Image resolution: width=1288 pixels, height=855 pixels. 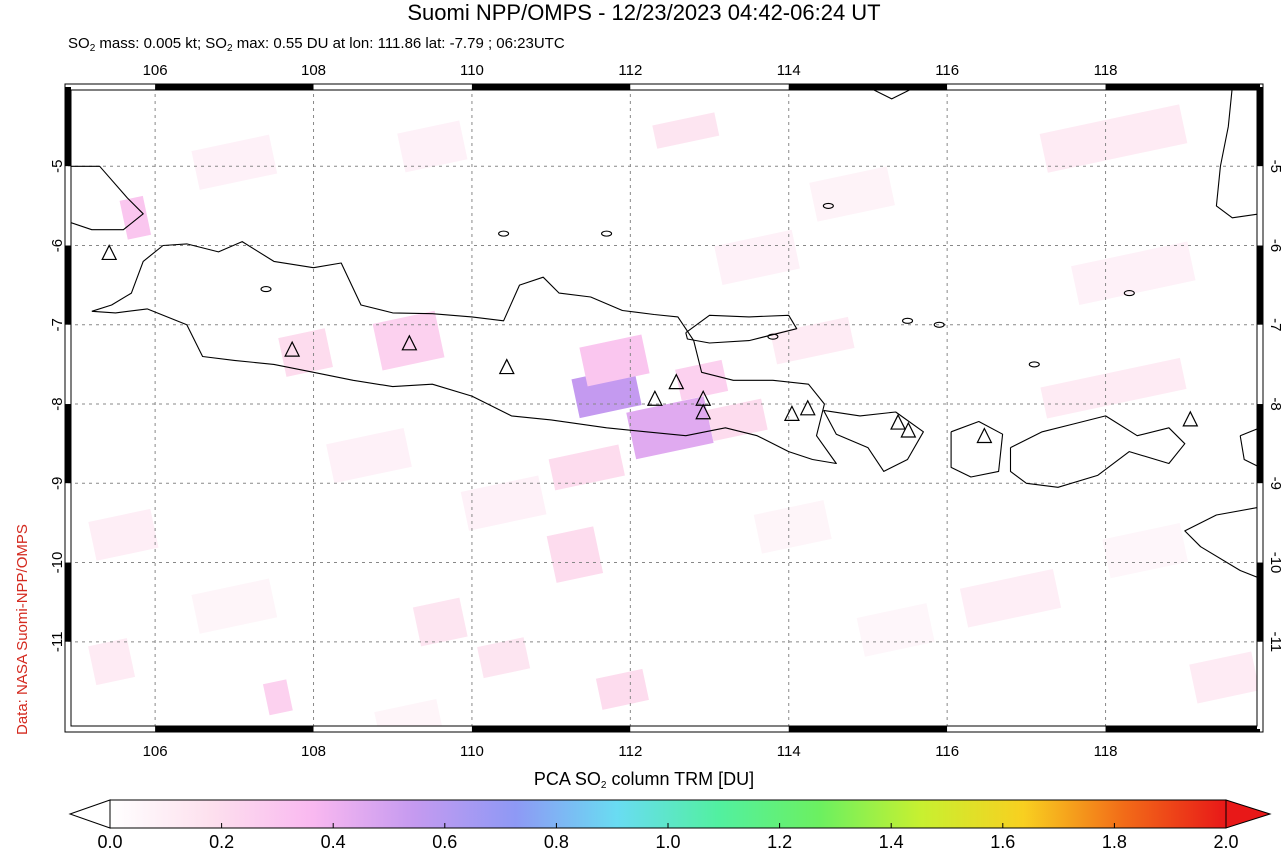 What do you see at coordinates (333, 842) in the screenshot?
I see `colorbar-tick-label: 0.4` at bounding box center [333, 842].